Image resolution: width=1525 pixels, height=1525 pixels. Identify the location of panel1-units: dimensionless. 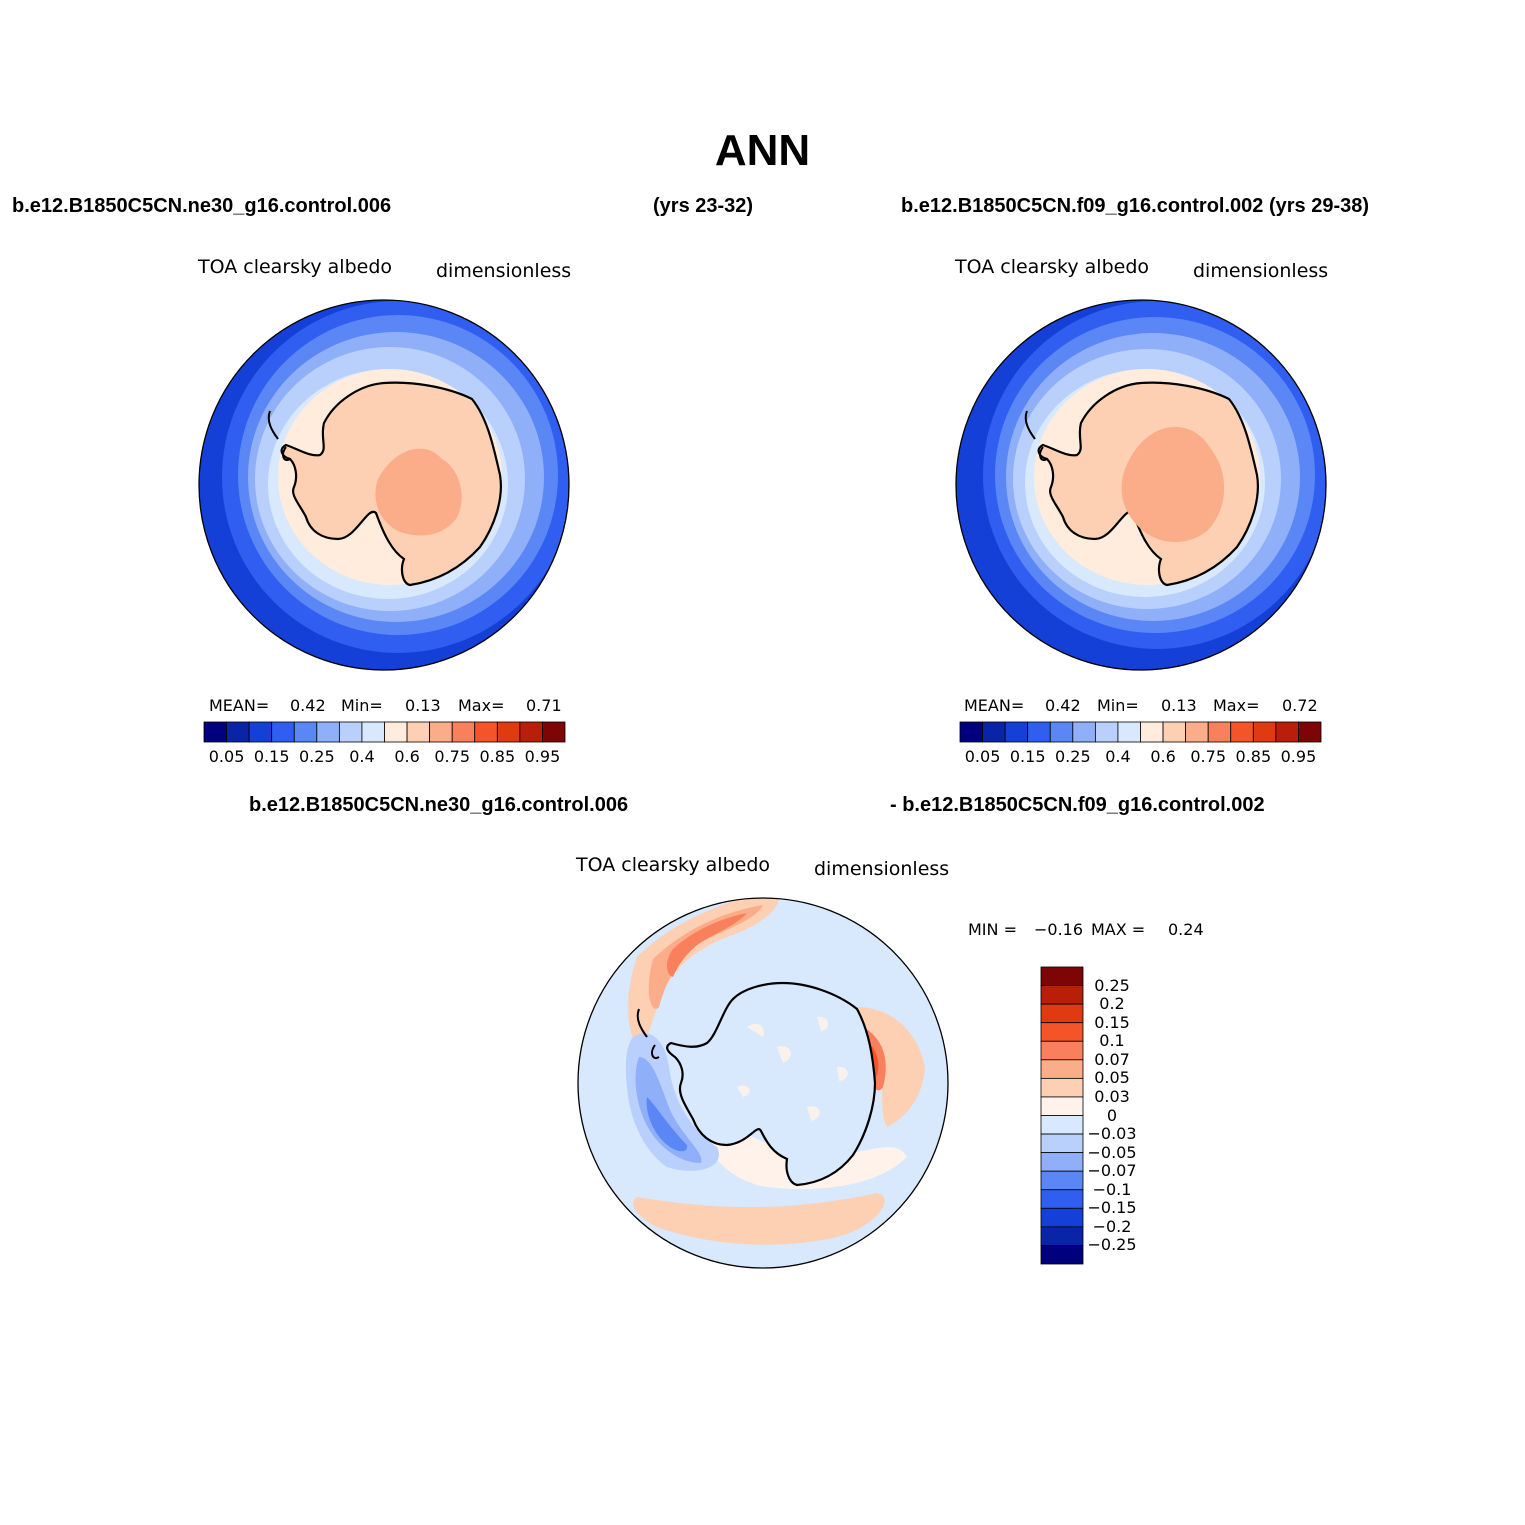
(504, 271).